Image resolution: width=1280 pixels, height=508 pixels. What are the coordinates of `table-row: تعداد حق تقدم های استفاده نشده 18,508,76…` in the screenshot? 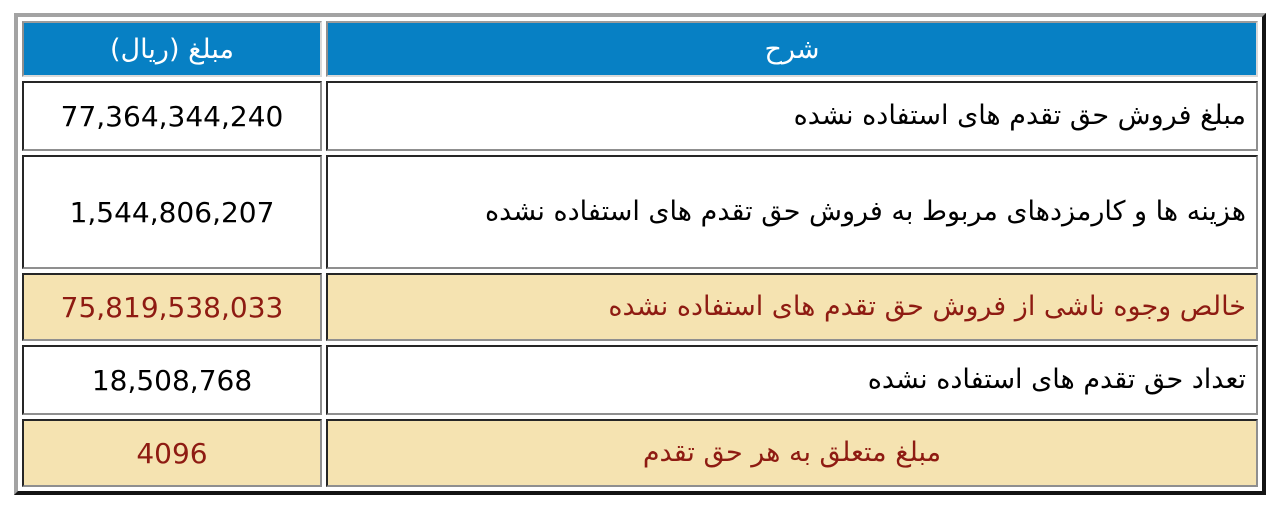 It's located at (640, 380).